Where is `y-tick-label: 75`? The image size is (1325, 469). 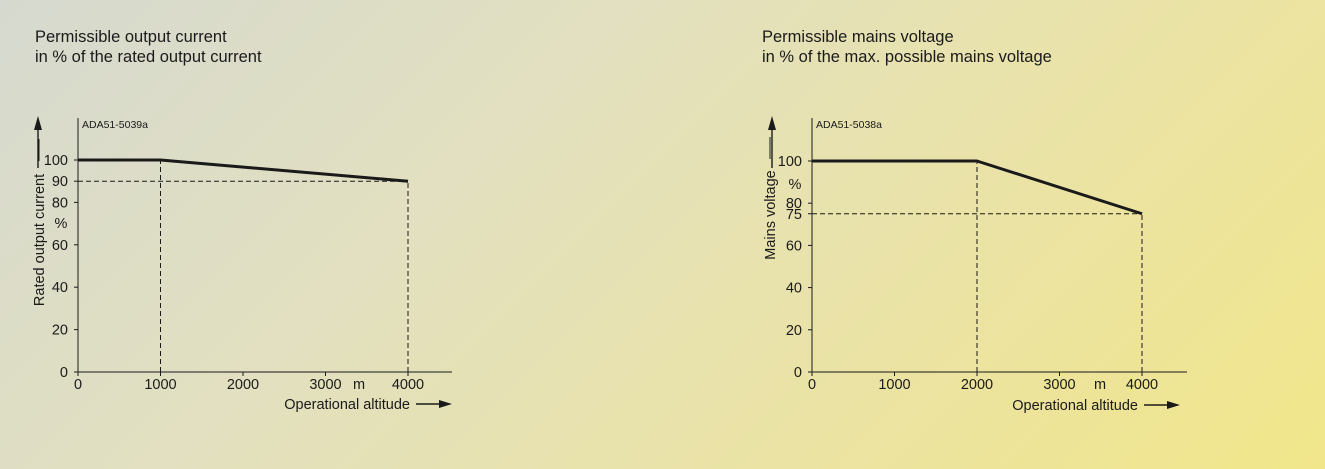 y-tick-label: 75 is located at coordinates (794, 215).